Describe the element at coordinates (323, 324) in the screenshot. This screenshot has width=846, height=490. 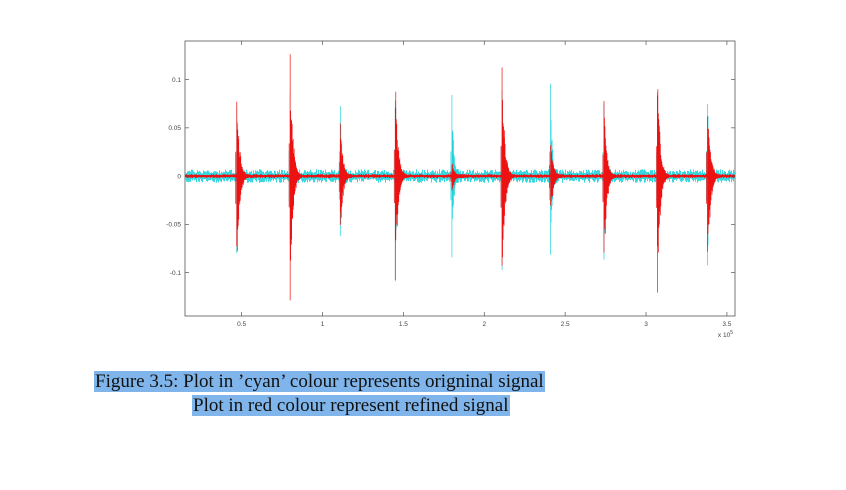
I see `x-tick-label: 1` at that location.